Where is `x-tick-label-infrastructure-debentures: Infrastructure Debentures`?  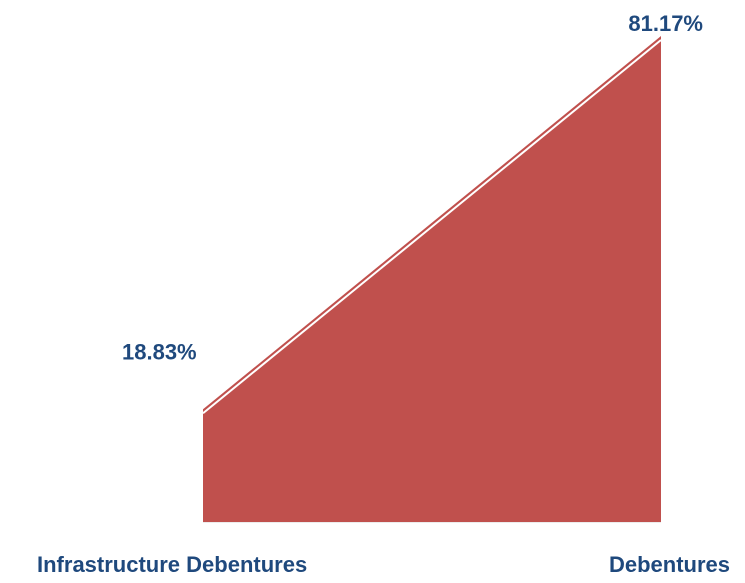 x-tick-label-infrastructure-debentures: Infrastructure Debentures is located at coordinates (172, 564).